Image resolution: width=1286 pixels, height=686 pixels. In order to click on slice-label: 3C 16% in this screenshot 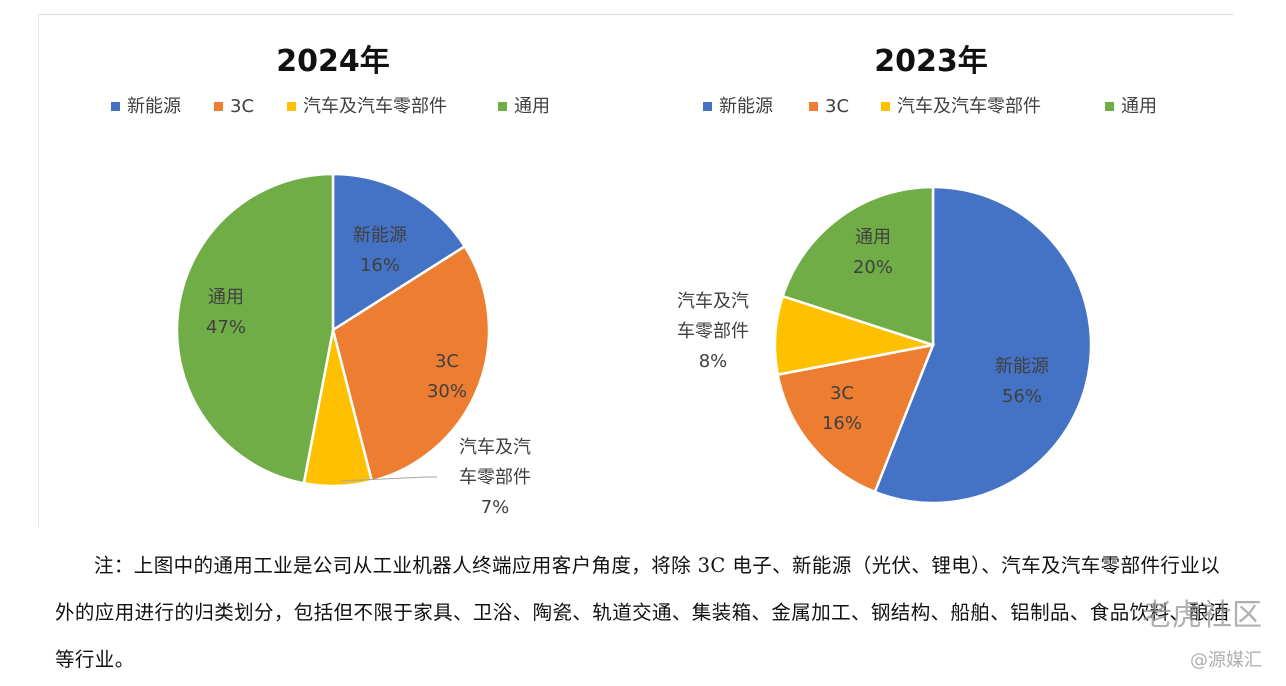, I will do `click(842, 408)`.